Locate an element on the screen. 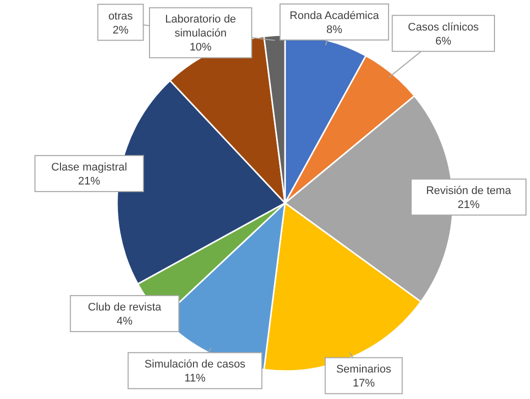  data-label: 4% is located at coordinates (124, 322).